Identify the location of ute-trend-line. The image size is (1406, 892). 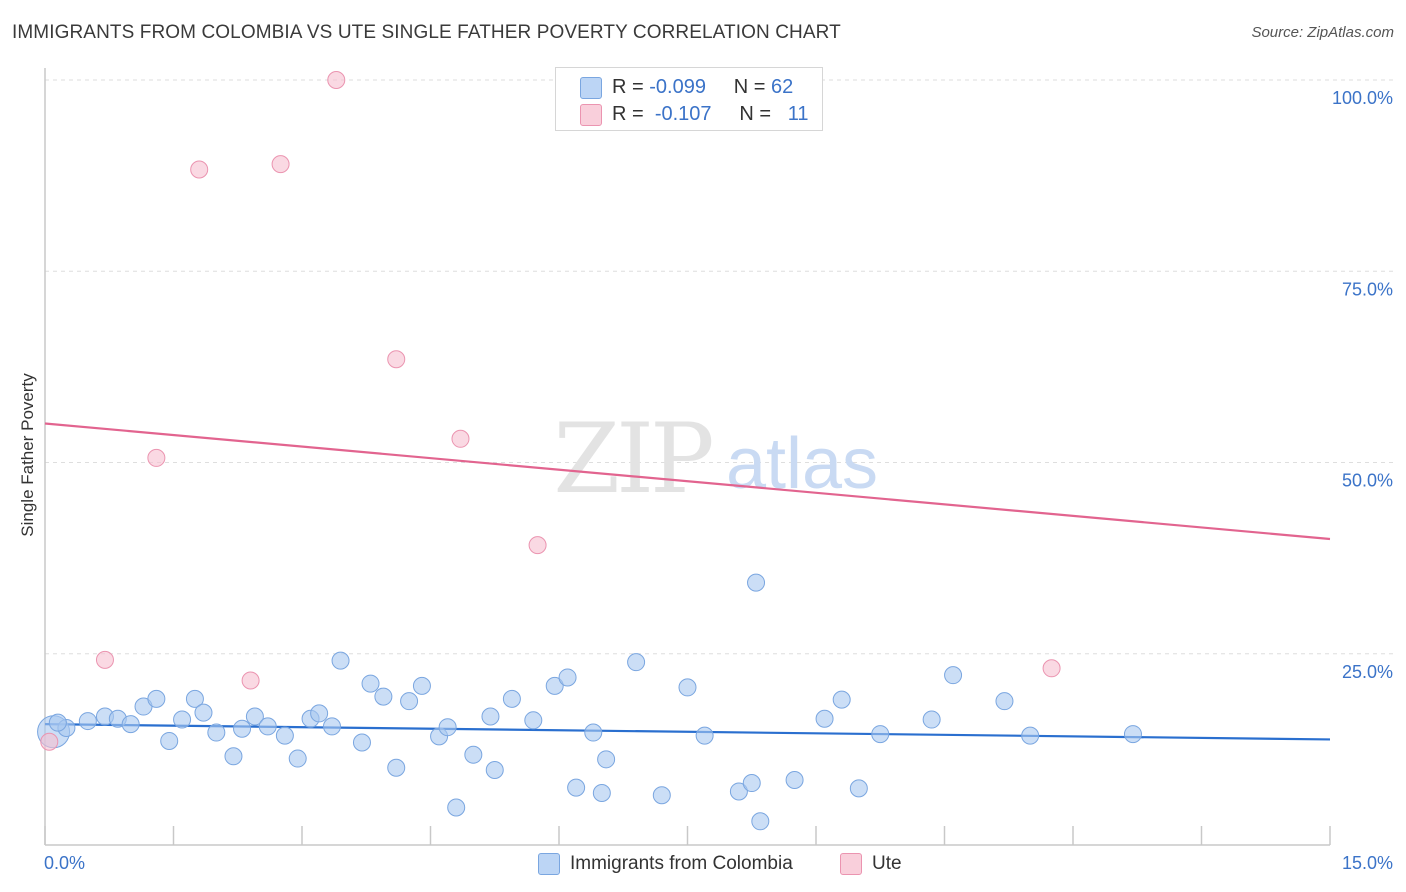
(687, 481).